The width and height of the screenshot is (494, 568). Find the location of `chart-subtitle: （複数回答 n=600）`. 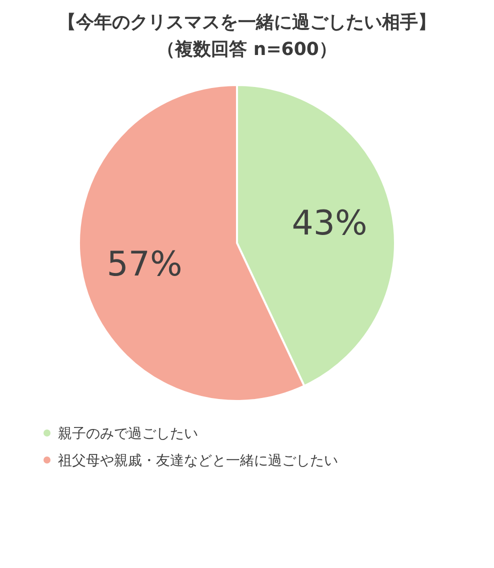

chart-subtitle: （複数回答 n=600） is located at coordinates (247, 49).